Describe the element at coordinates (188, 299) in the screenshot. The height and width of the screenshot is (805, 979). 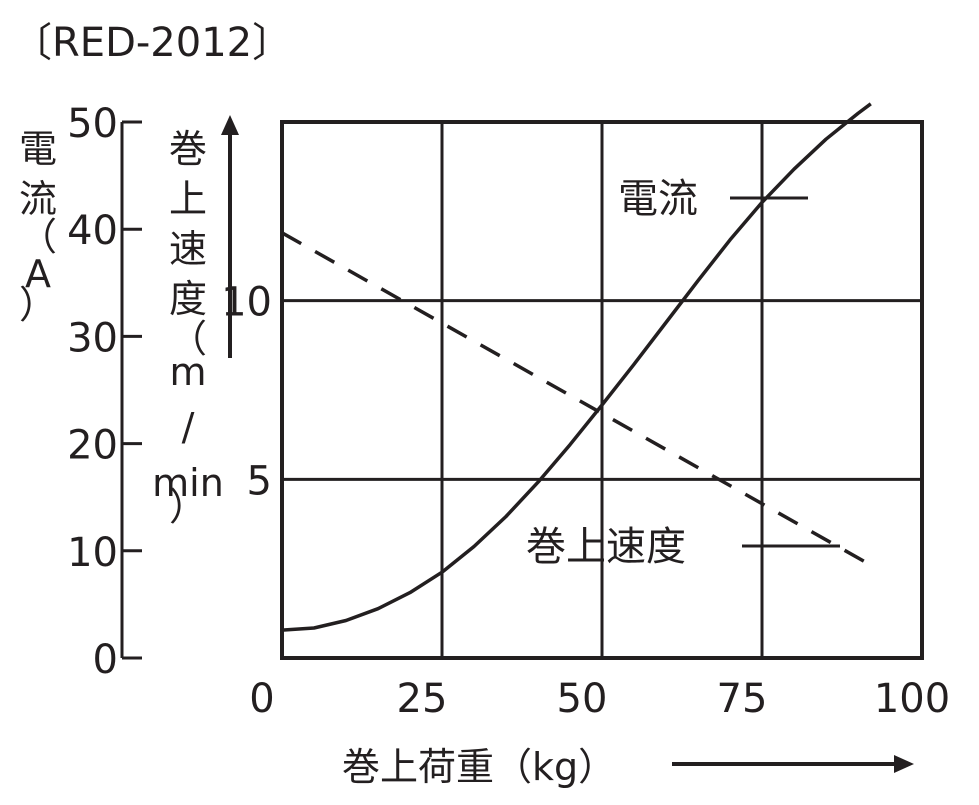
I see `right-axis-title-char: 度` at that location.